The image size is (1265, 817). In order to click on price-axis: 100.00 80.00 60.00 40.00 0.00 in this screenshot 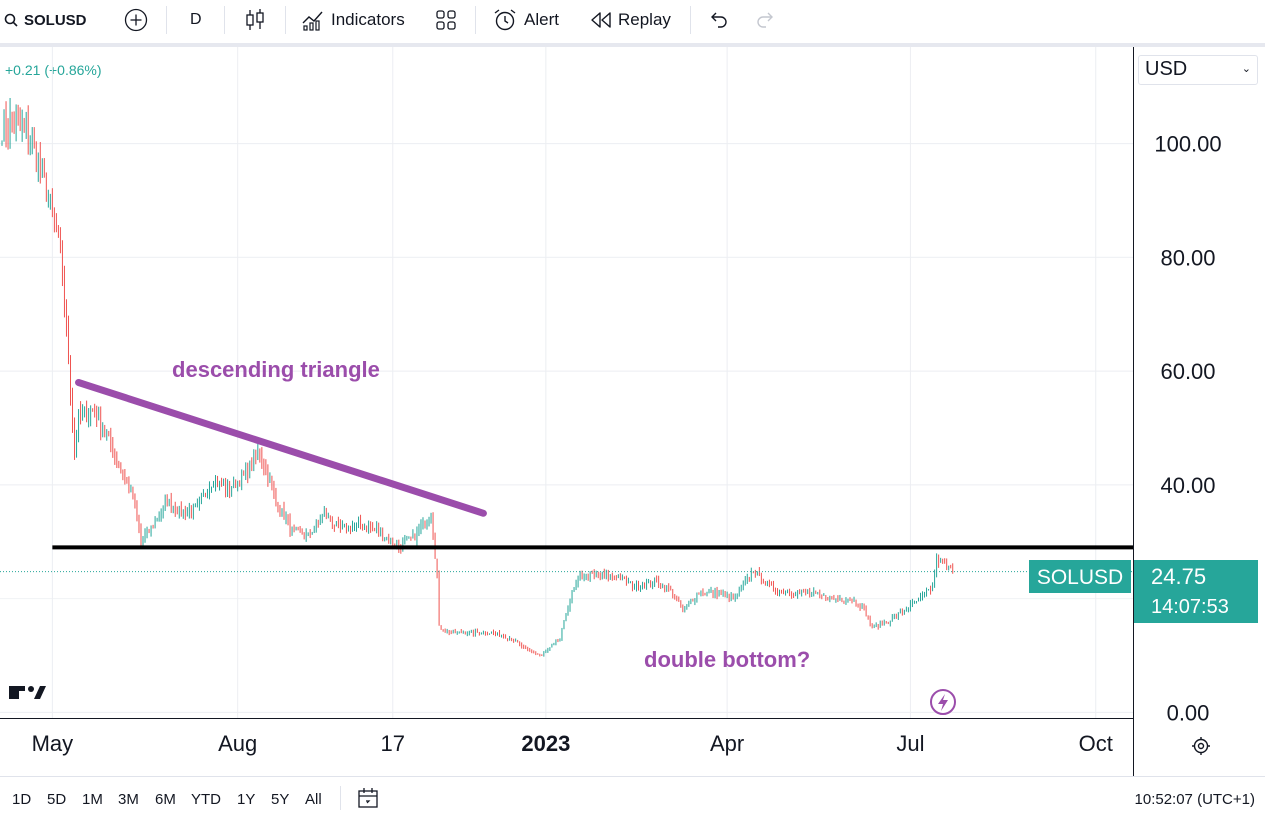, I will do `click(1187, 429)`.